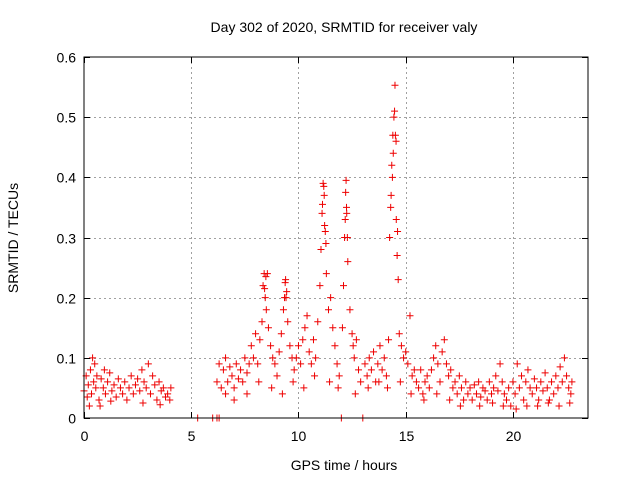 The image size is (640, 480). What do you see at coordinates (299, 436) in the screenshot?
I see `x-tick-label: 10` at bounding box center [299, 436].